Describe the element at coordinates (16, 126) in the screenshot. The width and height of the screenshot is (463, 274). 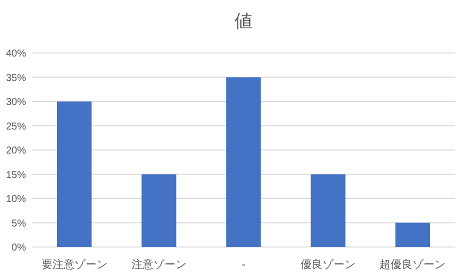
I see `y-tick-label: 25%` at that location.